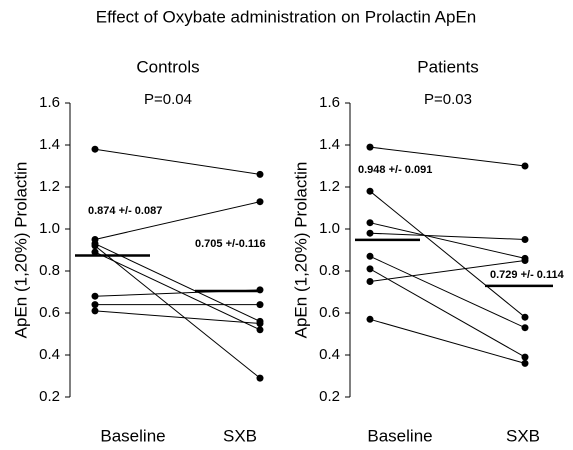 The width and height of the screenshot is (573, 450). What do you see at coordinates (125, 211) in the screenshot?
I see `mean-label: 0.874 +/- 0.087` at bounding box center [125, 211].